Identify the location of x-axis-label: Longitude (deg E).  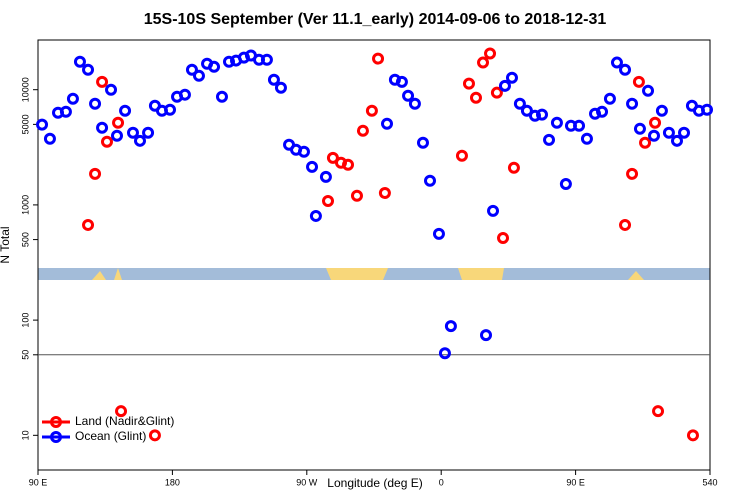
(374, 483).